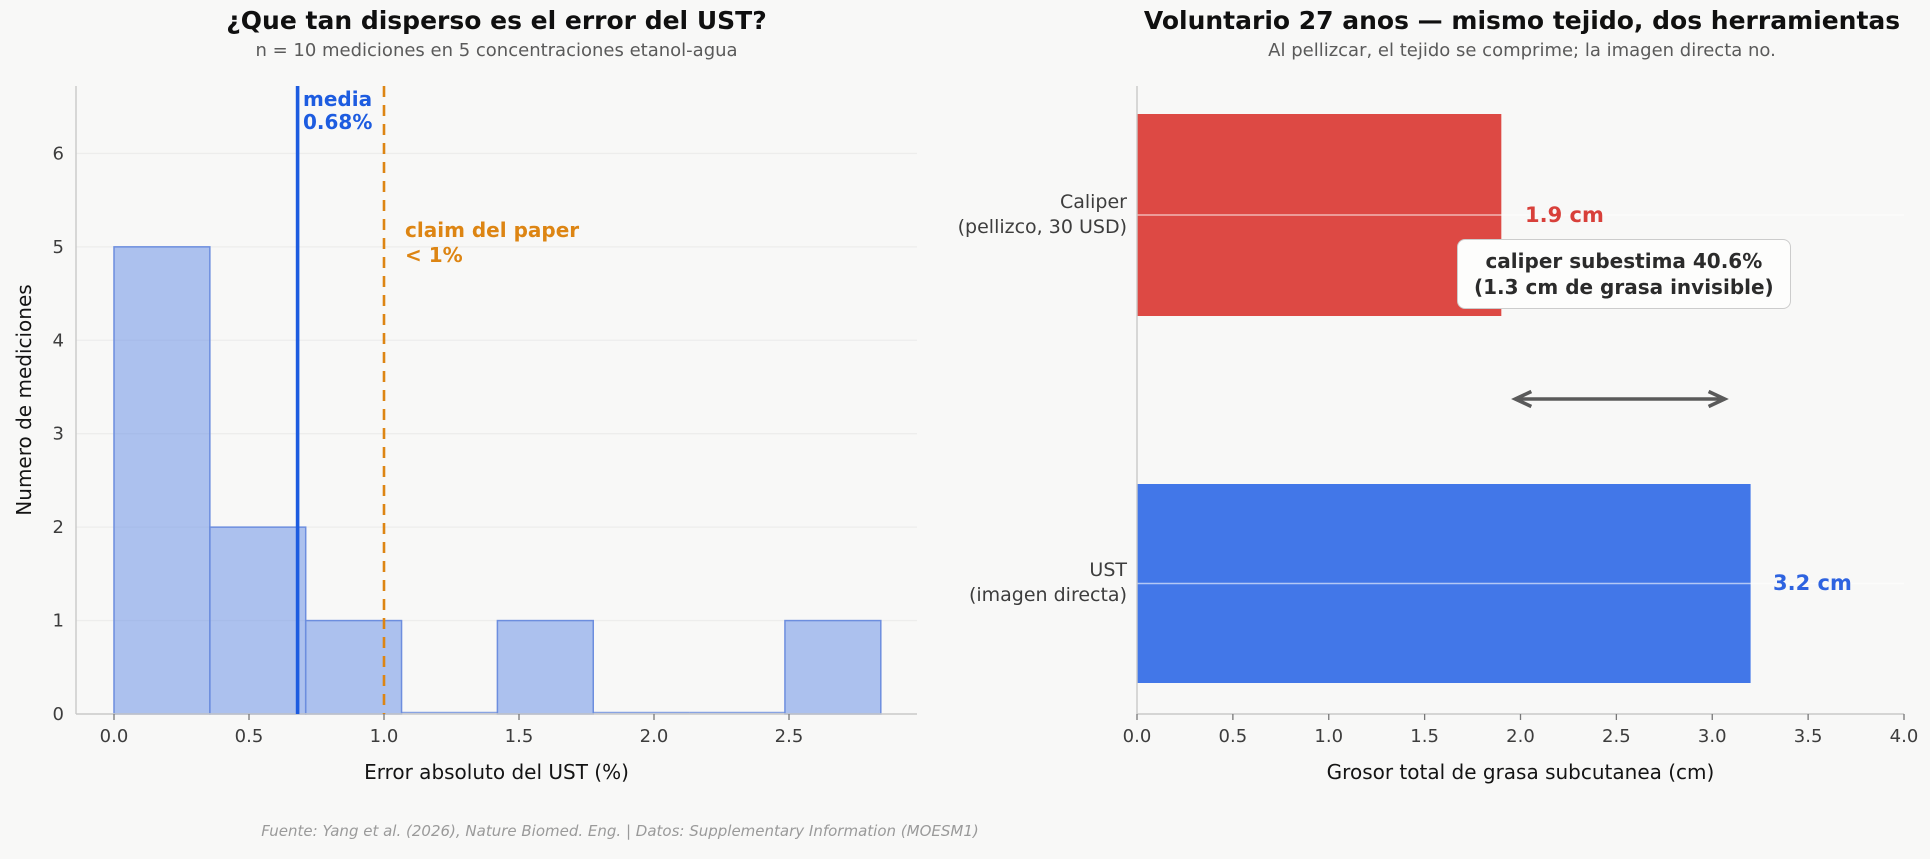  I want to click on claim-line-label: claim del paper < 1%, so click(492, 242).